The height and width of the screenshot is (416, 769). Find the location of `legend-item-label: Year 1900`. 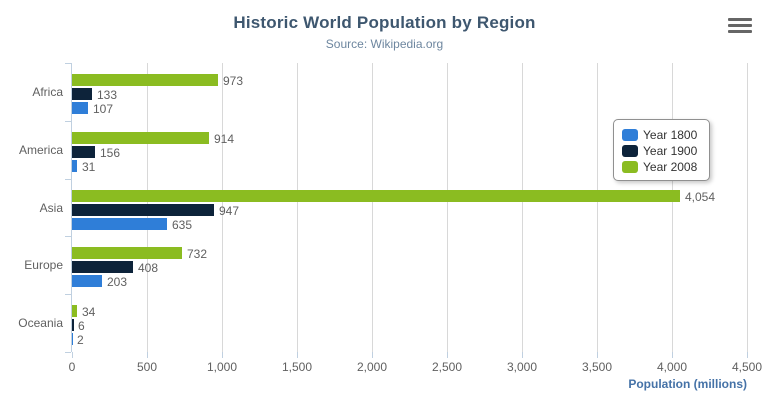

legend-item-label: Year 1900 is located at coordinates (670, 150).